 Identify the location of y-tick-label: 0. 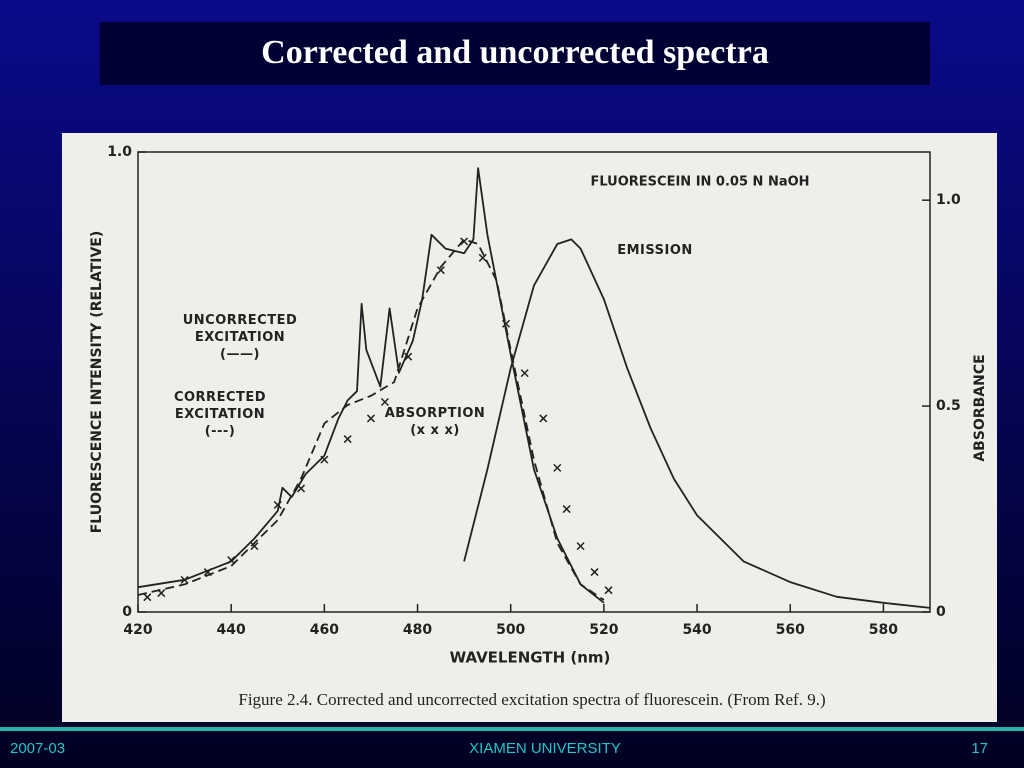
(127, 612).